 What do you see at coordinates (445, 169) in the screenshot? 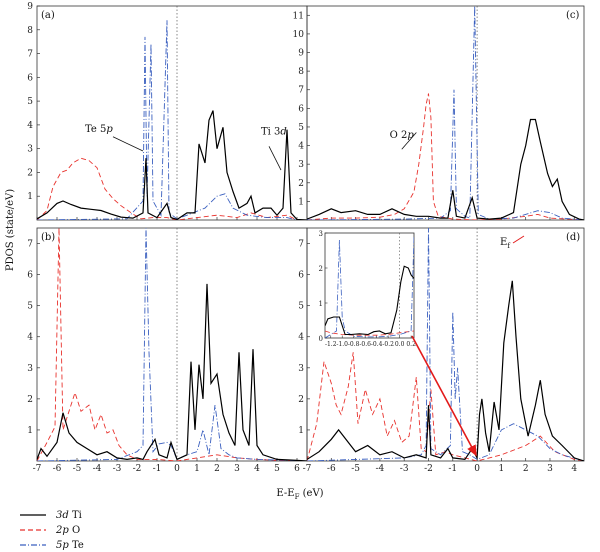
I see `panel-c-series-3d-ti` at bounding box center [445, 169].